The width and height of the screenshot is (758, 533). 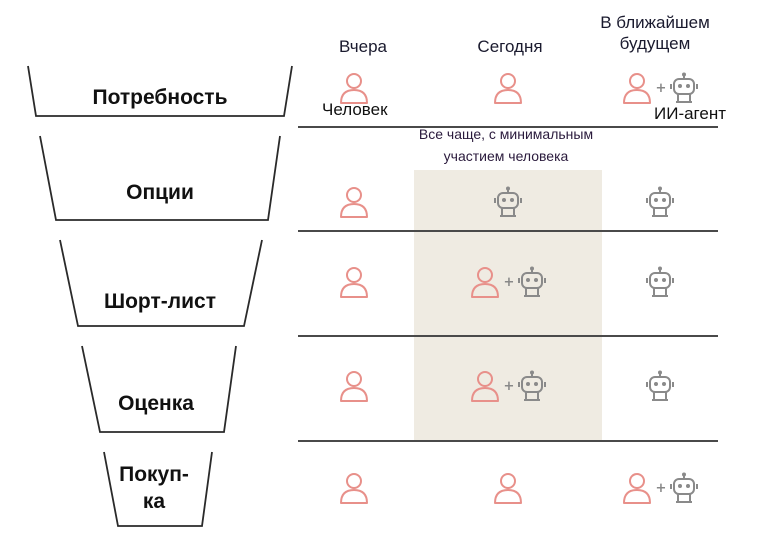 I want to click on column-header-yesterday: Вчера, so click(x=363, y=46).